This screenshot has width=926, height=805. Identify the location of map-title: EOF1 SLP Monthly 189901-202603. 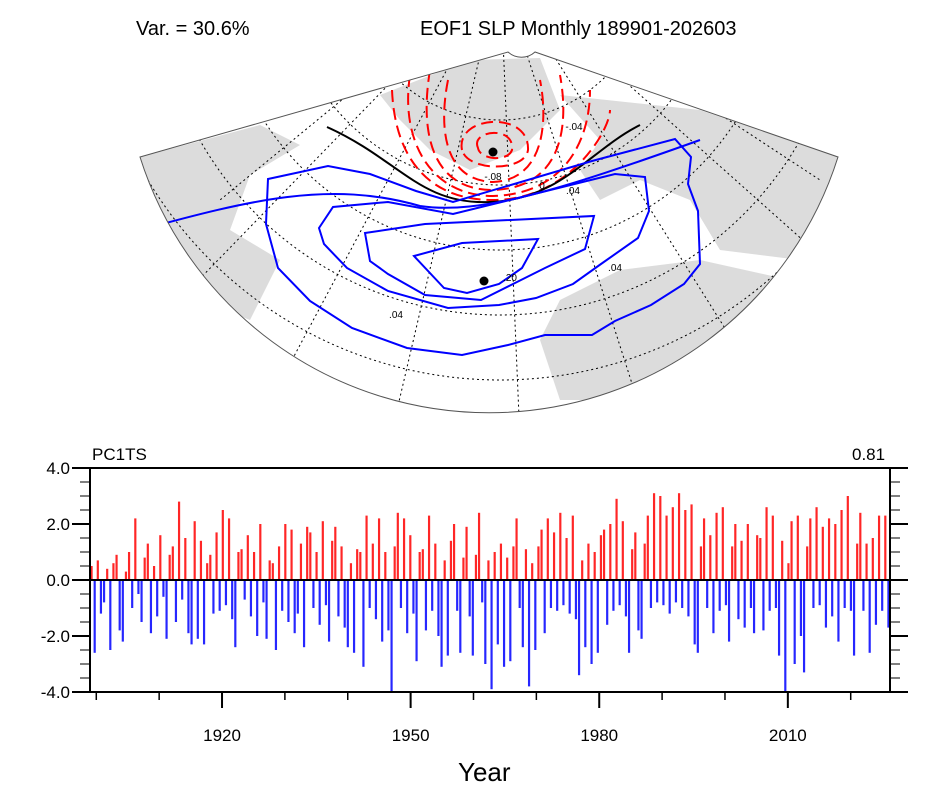
(578, 29).